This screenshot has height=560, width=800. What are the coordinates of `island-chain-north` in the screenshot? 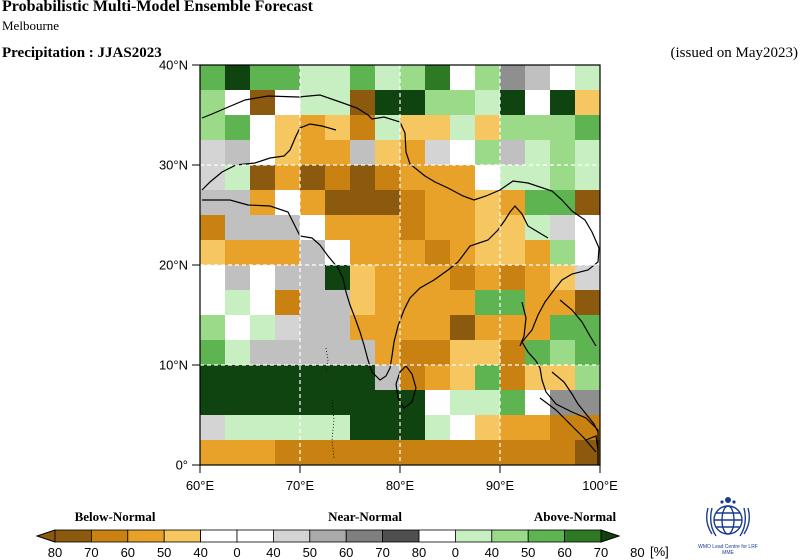 It's located at (327, 360).